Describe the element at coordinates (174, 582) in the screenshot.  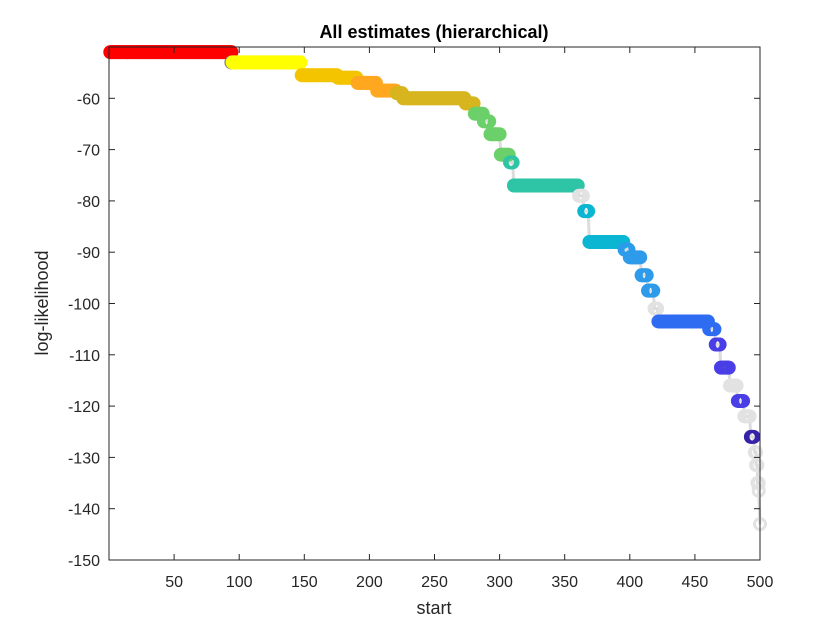
I see `x-tick-label: 50` at that location.